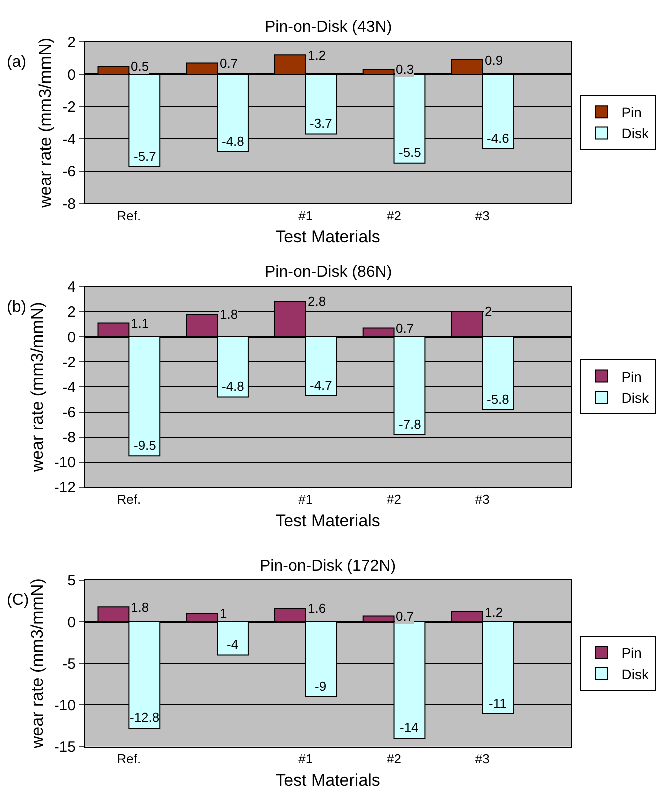  What do you see at coordinates (145, 717) in the screenshot?
I see `data-label: -12.8` at bounding box center [145, 717].